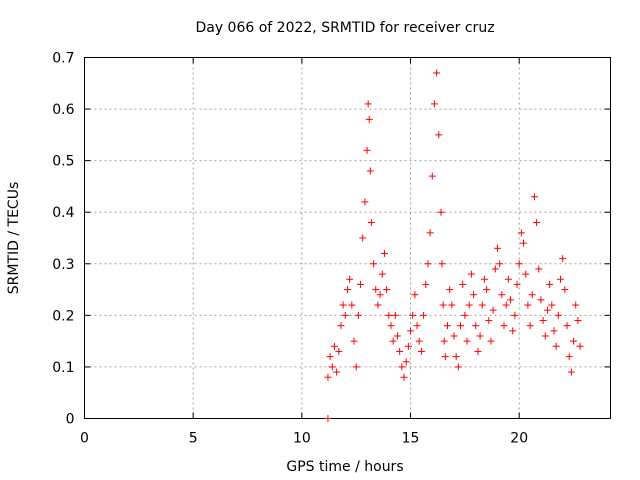 This screenshot has height=480, width=640. What do you see at coordinates (519, 439) in the screenshot?
I see `x-tick-label: 20` at bounding box center [519, 439].